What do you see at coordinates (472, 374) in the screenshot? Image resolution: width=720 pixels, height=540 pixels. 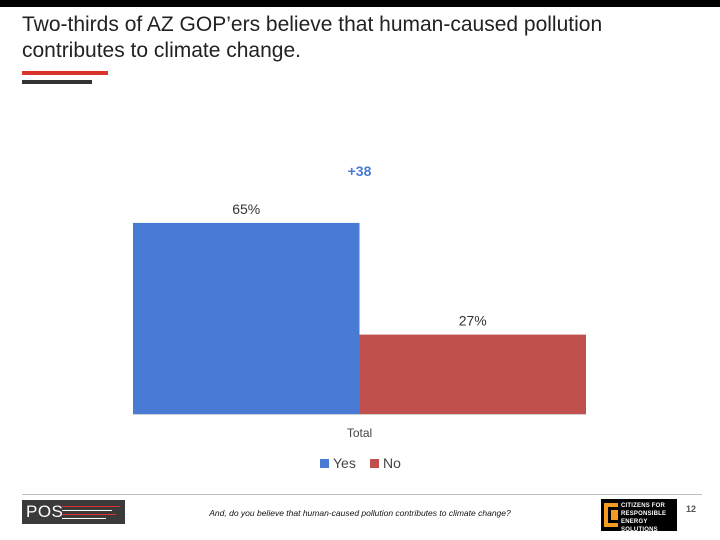 I see `bar-no` at bounding box center [472, 374].